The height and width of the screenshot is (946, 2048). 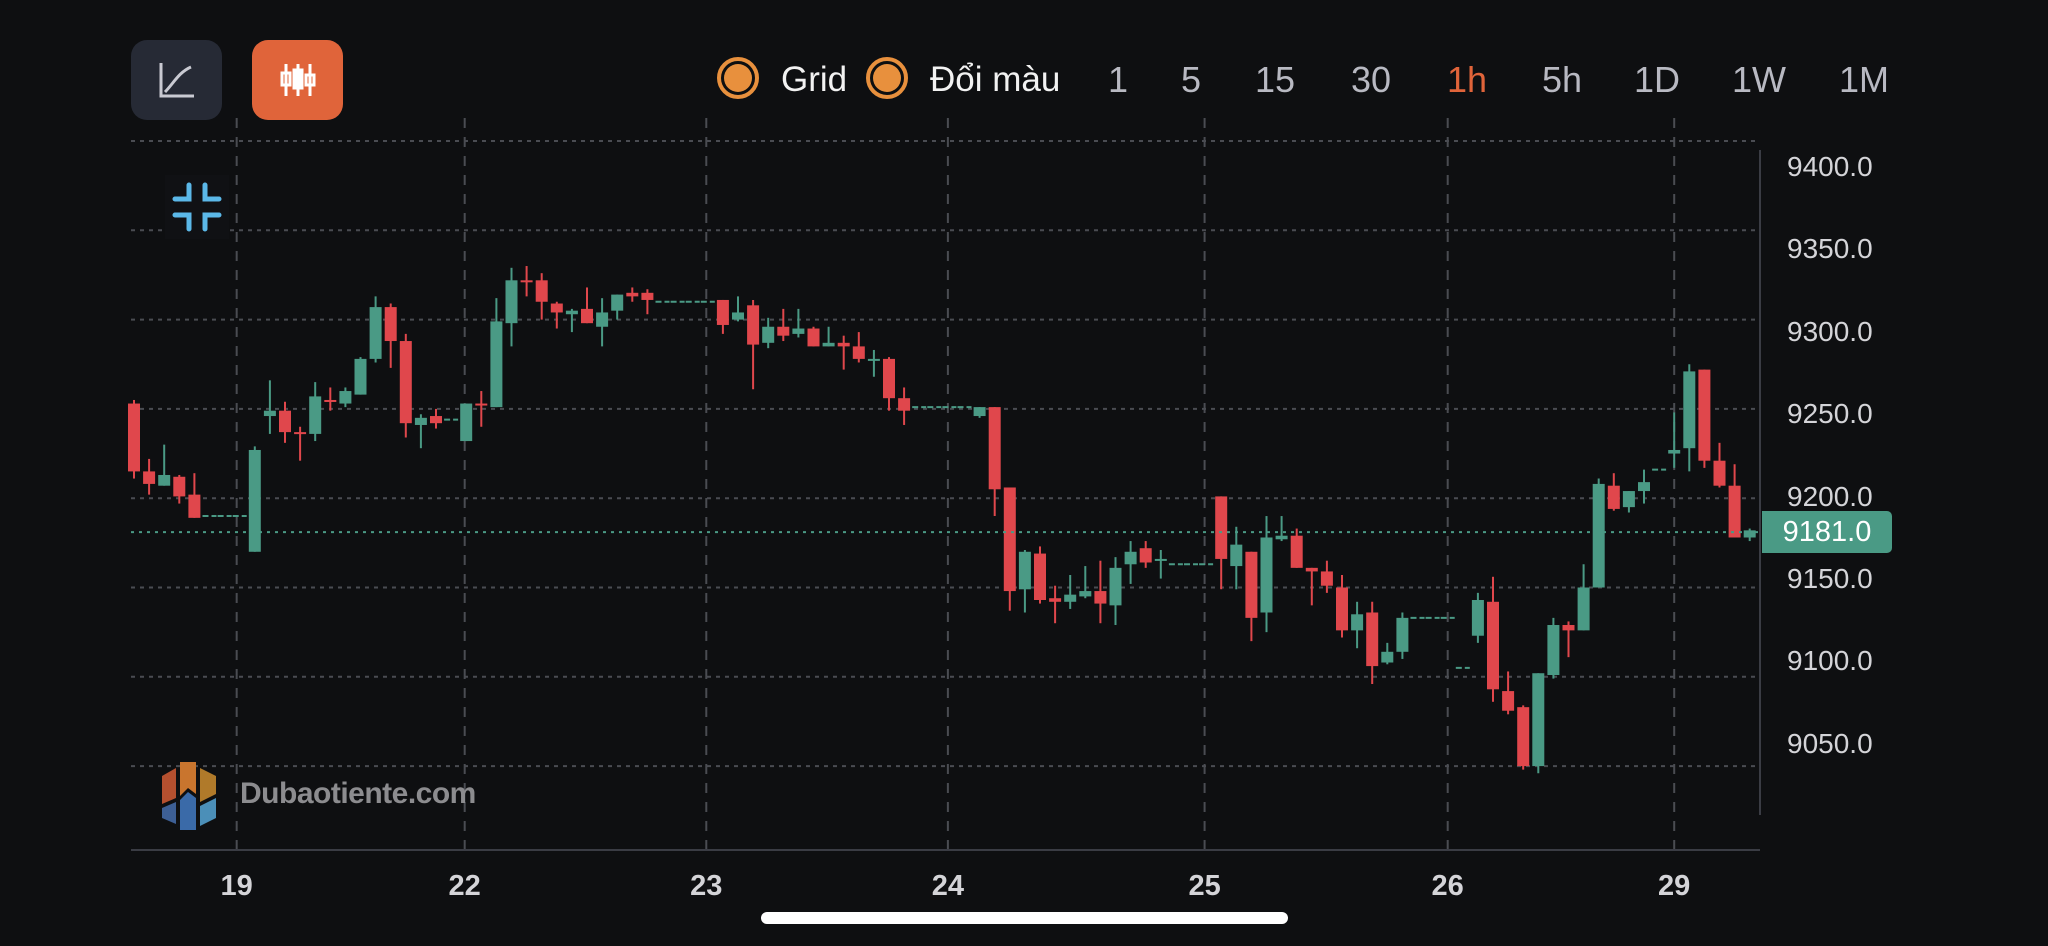 What do you see at coordinates (1275, 79) in the screenshot?
I see `timeframe-15: 15` at bounding box center [1275, 79].